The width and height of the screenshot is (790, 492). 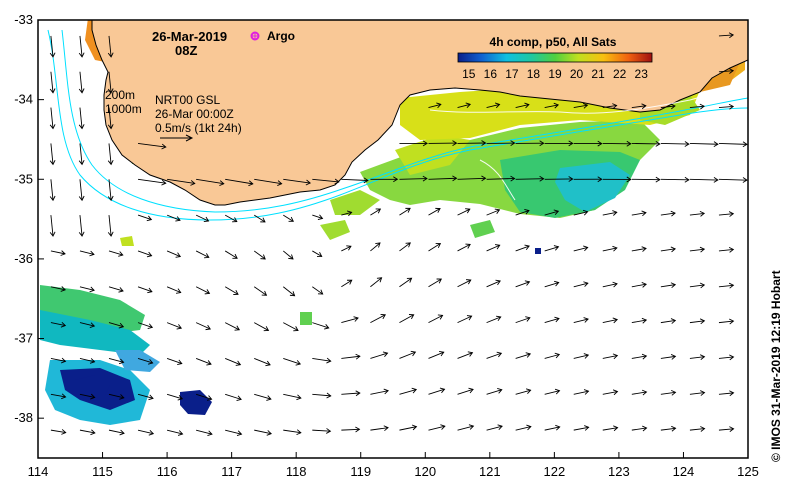 What do you see at coordinates (281, 36) in the screenshot?
I see `argo-label: Argo` at bounding box center [281, 36].